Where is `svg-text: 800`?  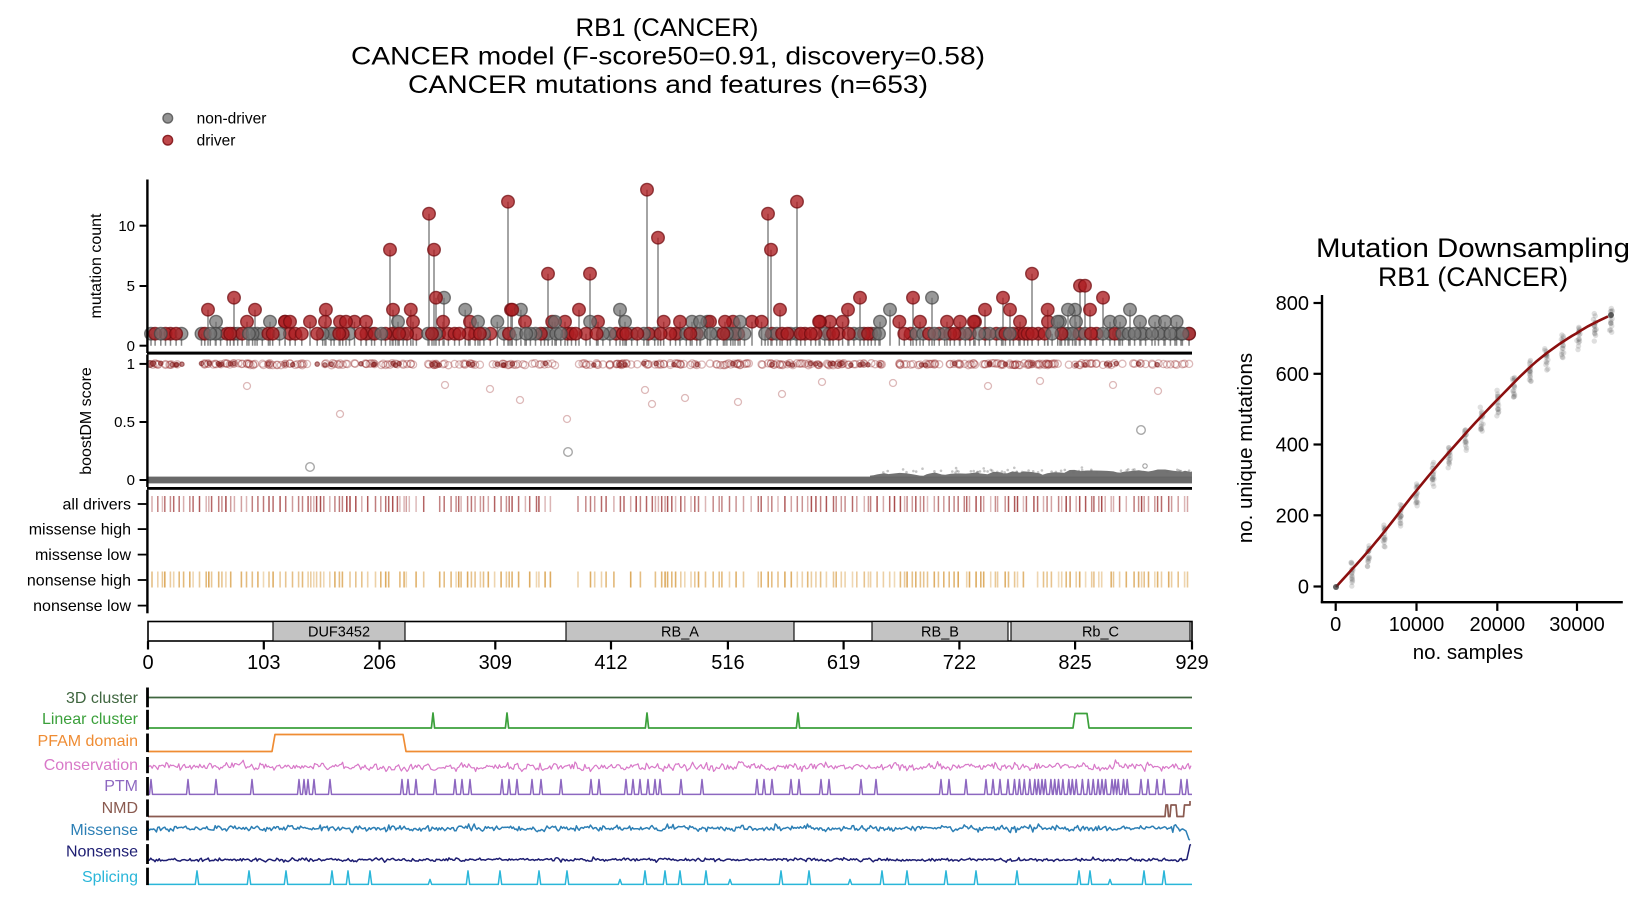 svg-text: 800 is located at coordinates (1292, 304).